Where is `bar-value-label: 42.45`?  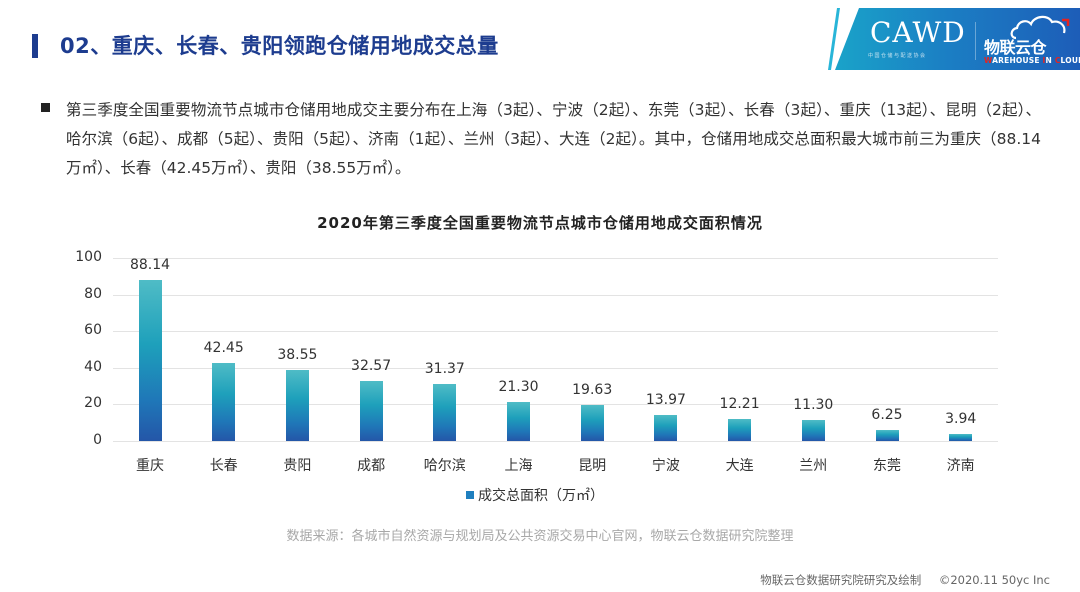
bar-value-label: 42.45 is located at coordinates (223, 348).